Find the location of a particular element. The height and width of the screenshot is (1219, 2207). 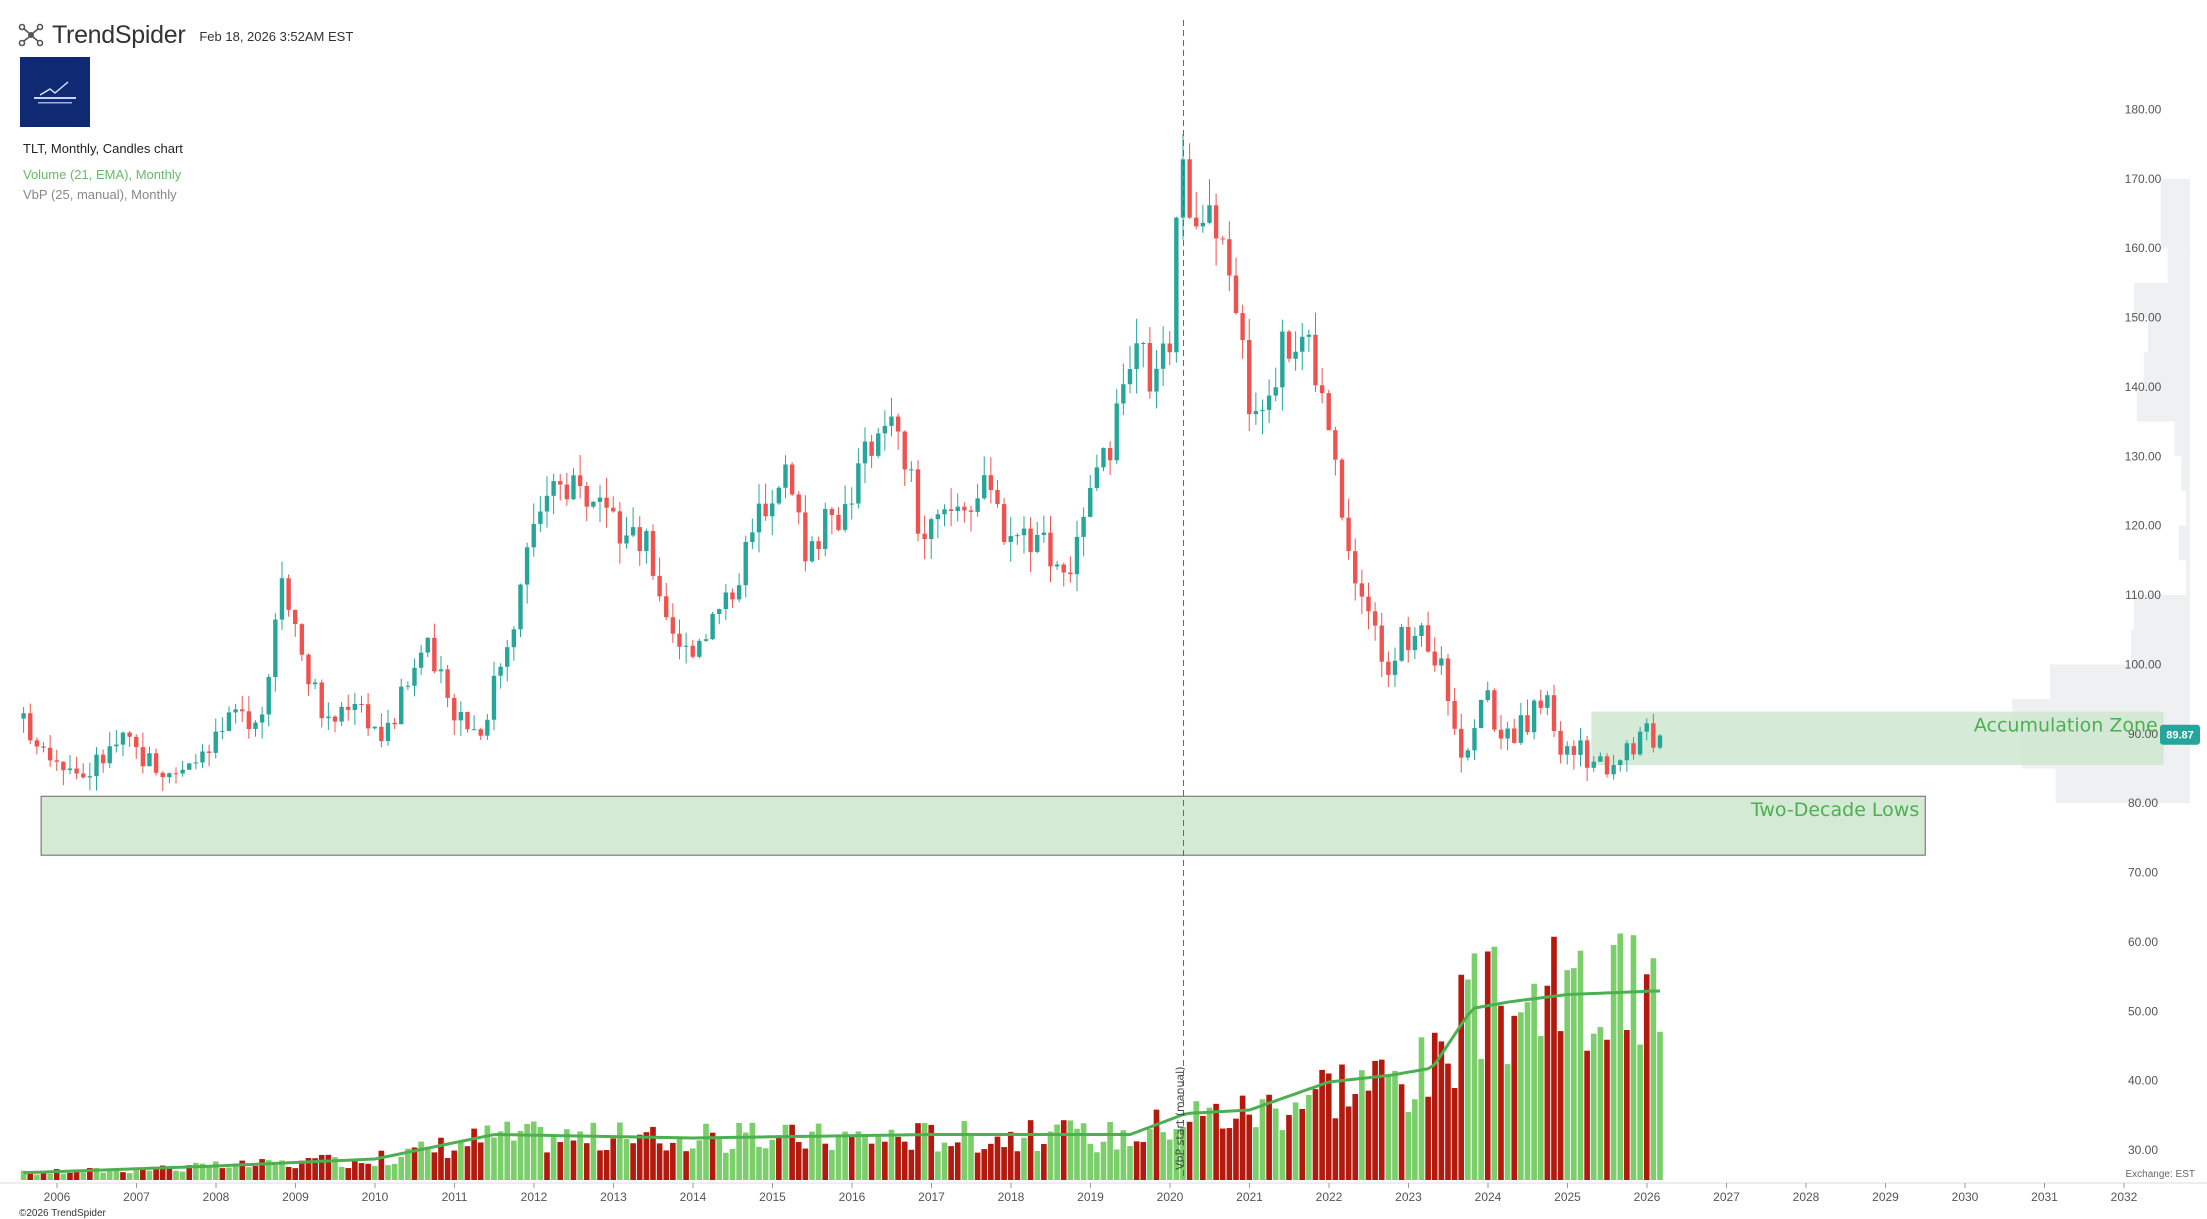

zone-label: Two-Decade Lows is located at coordinates (1834, 810).